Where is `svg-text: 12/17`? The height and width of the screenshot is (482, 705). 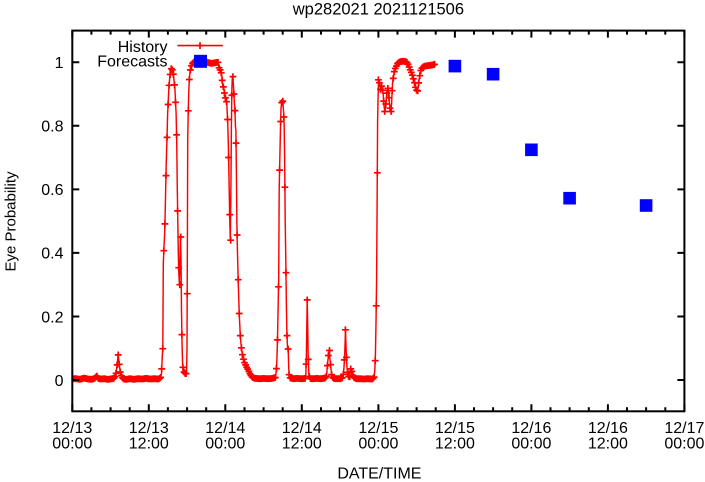
svg-text: 12/17 is located at coordinates (684, 428).